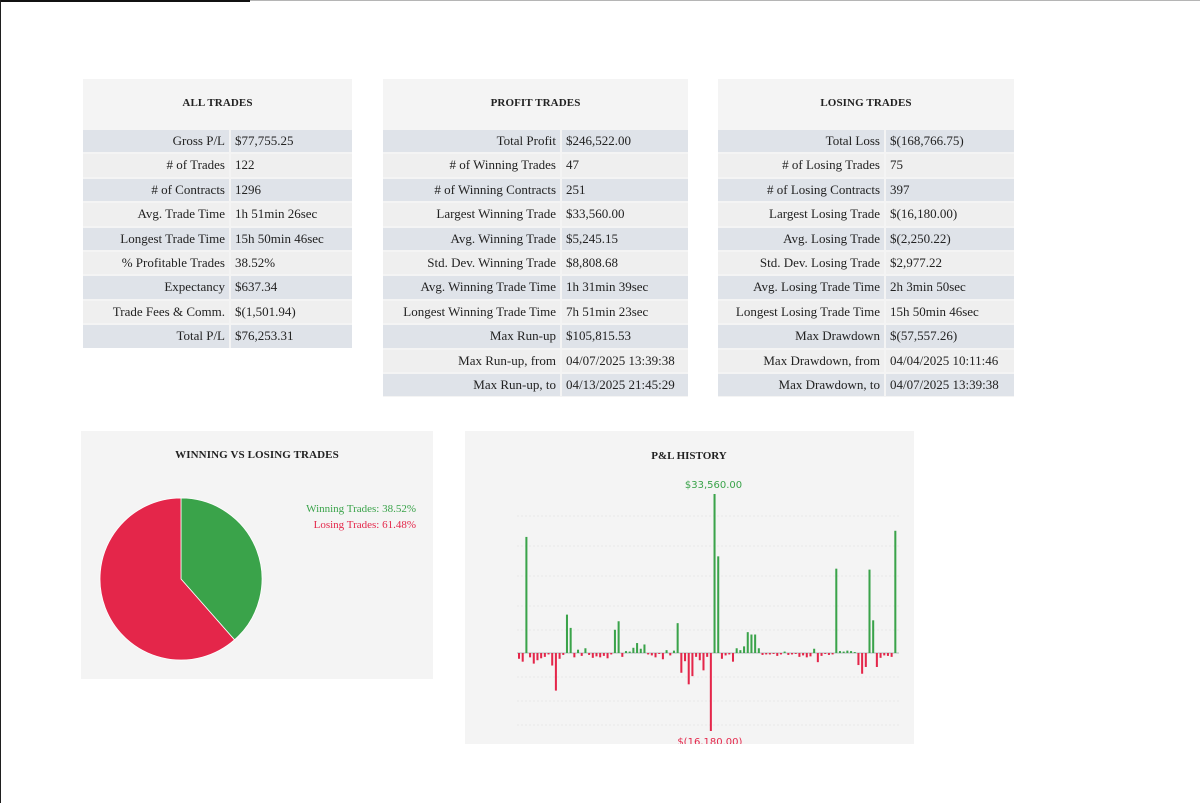 The width and height of the screenshot is (1200, 803). Describe the element at coordinates (866, 103) in the screenshot. I see `losing-trades-title: LOSING TRADES` at that location.